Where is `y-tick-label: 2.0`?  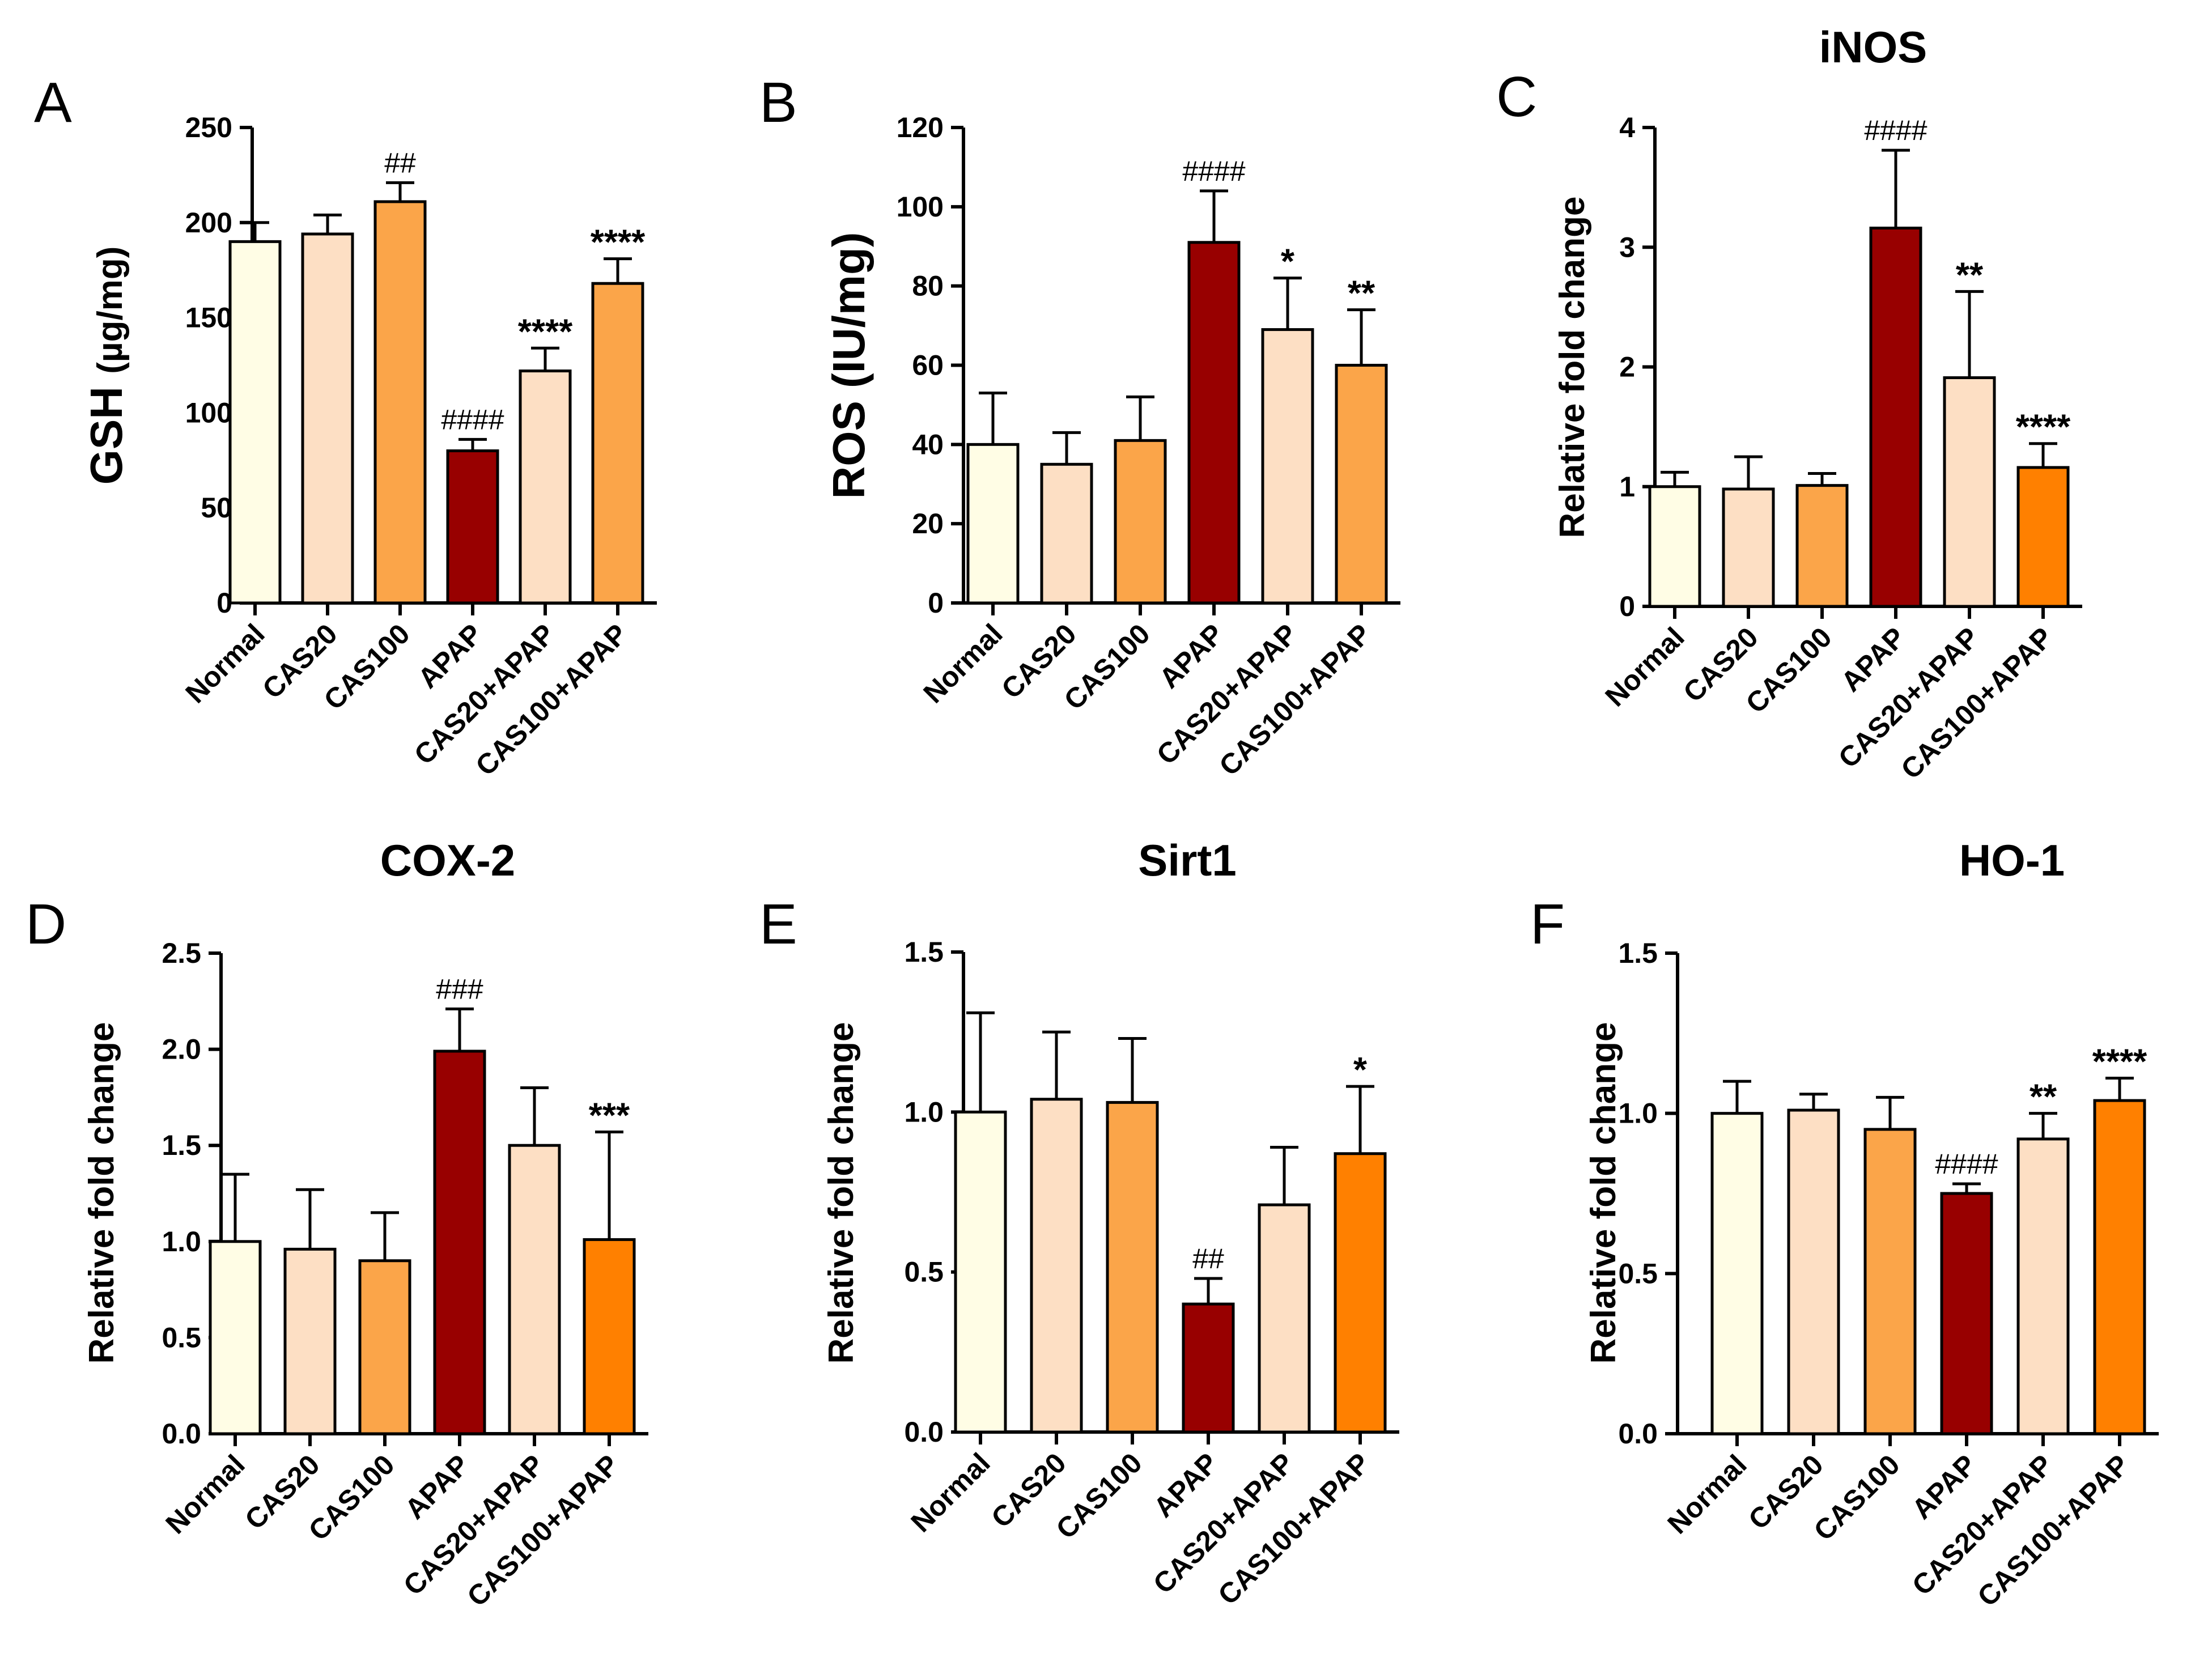
y-tick-label: 2.0 is located at coordinates (181, 1049).